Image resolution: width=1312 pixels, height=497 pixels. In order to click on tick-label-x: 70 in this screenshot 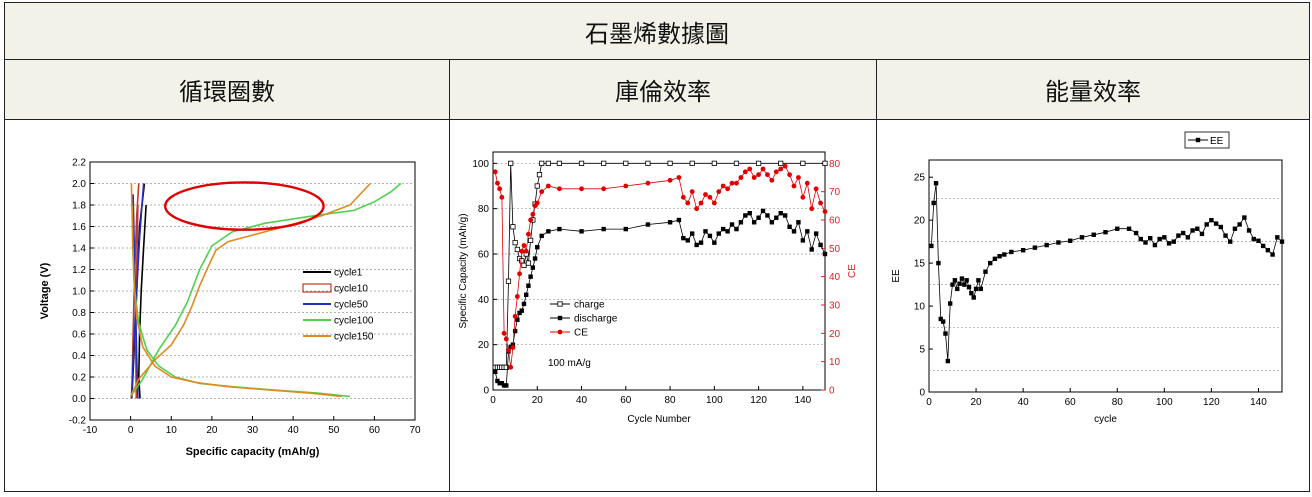, I will do `click(415, 430)`.